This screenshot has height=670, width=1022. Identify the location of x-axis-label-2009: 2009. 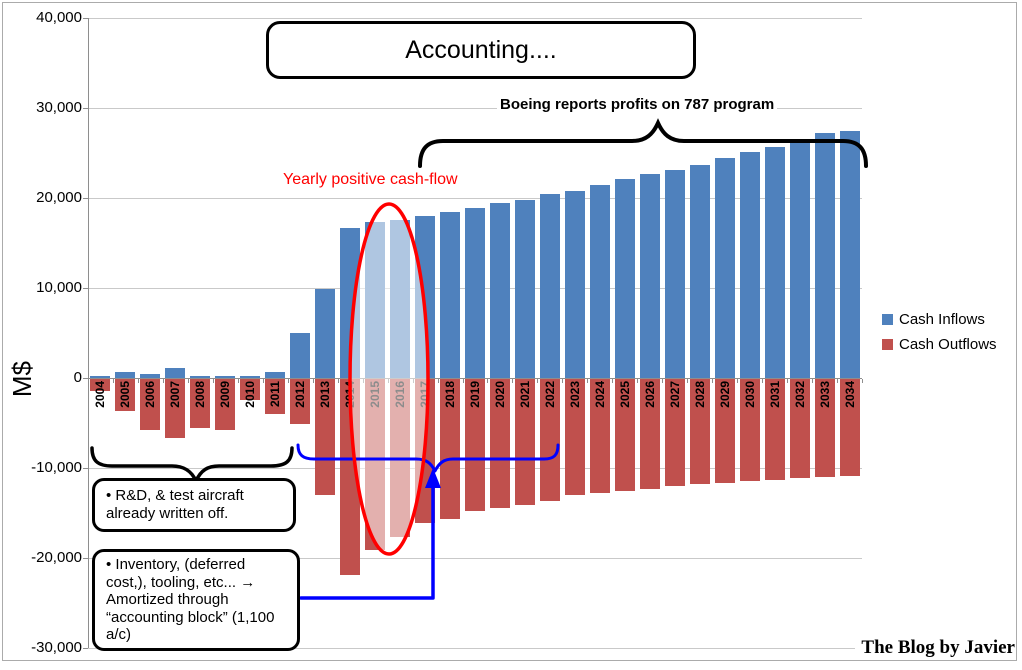
(225, 394).